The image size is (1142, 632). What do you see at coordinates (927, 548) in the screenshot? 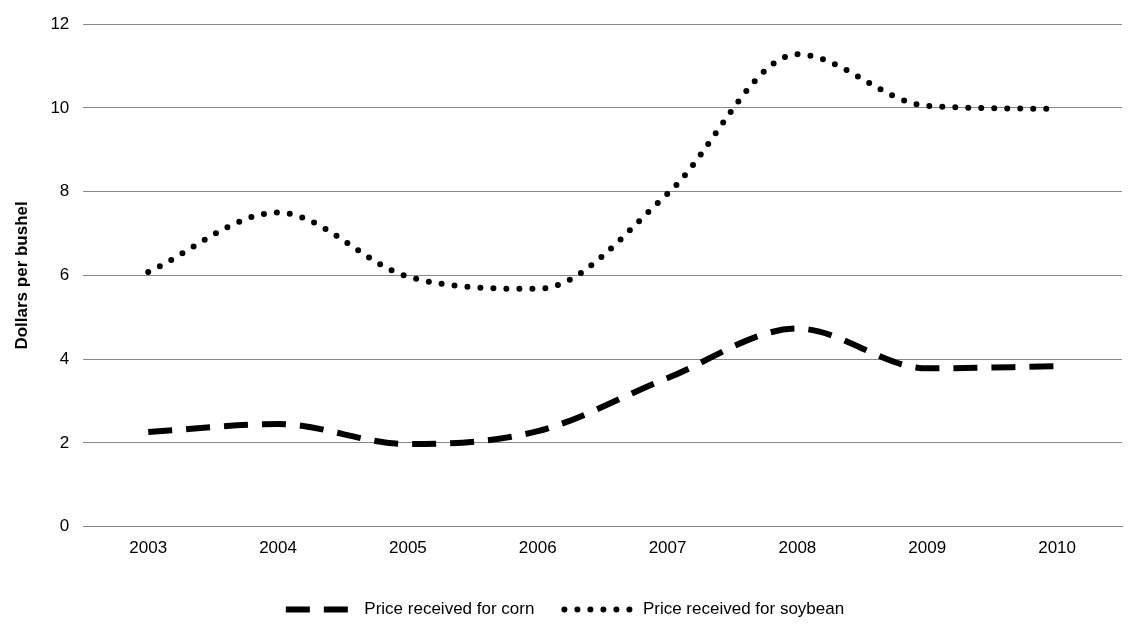
I see `x-tick-label: 2009` at bounding box center [927, 548].